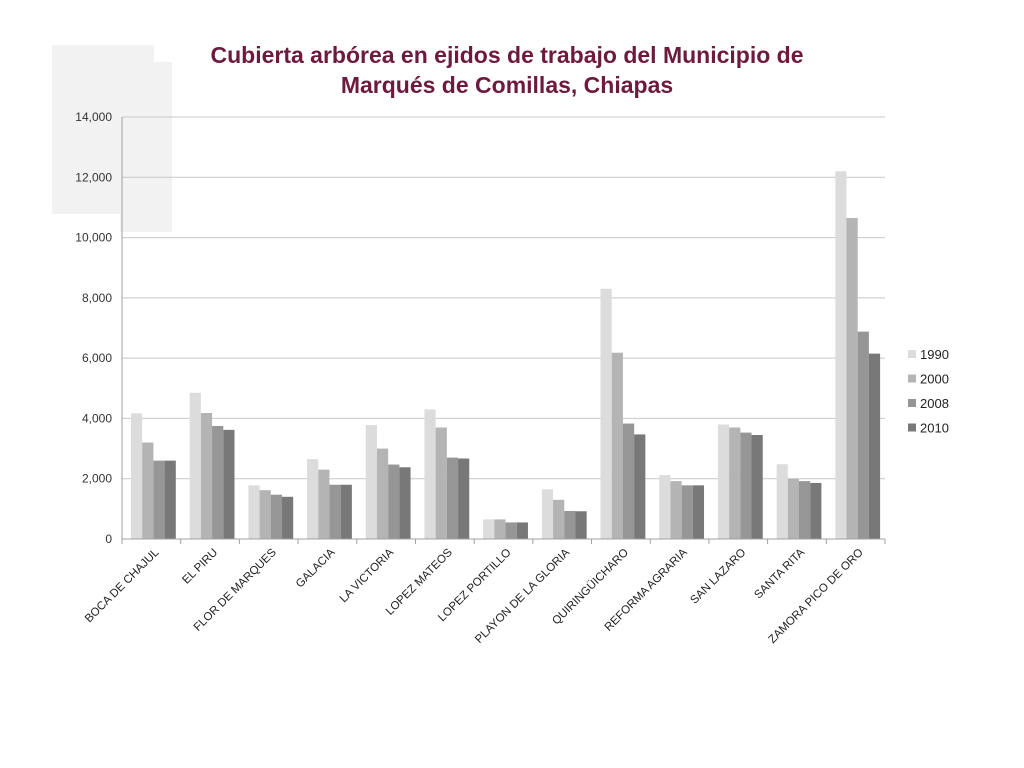  Describe the element at coordinates (316, 568) in the screenshot. I see `x-tick-label: GALACIA` at that location.